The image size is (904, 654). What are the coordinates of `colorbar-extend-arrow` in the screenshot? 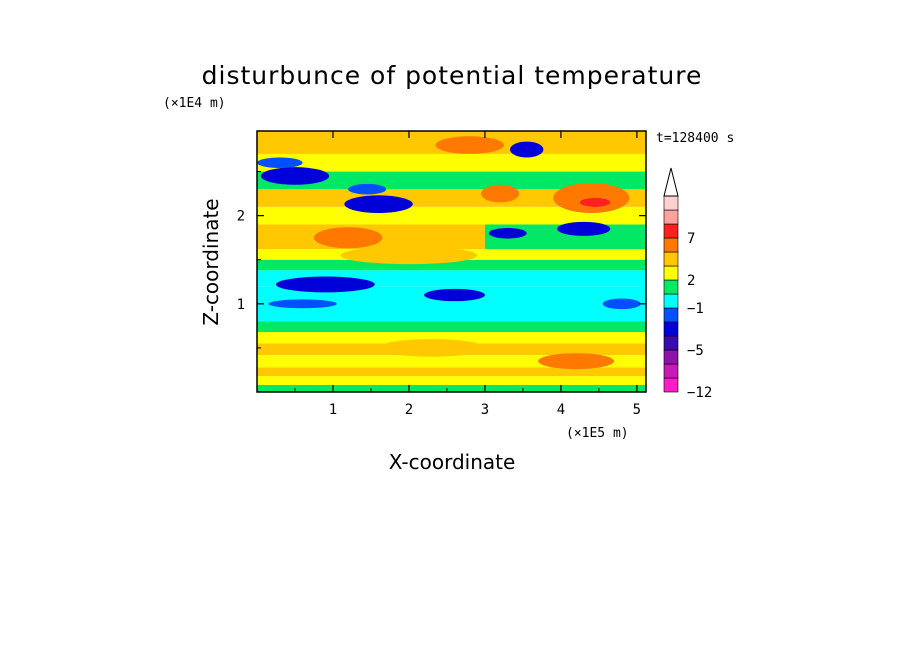 It's located at (671, 182).